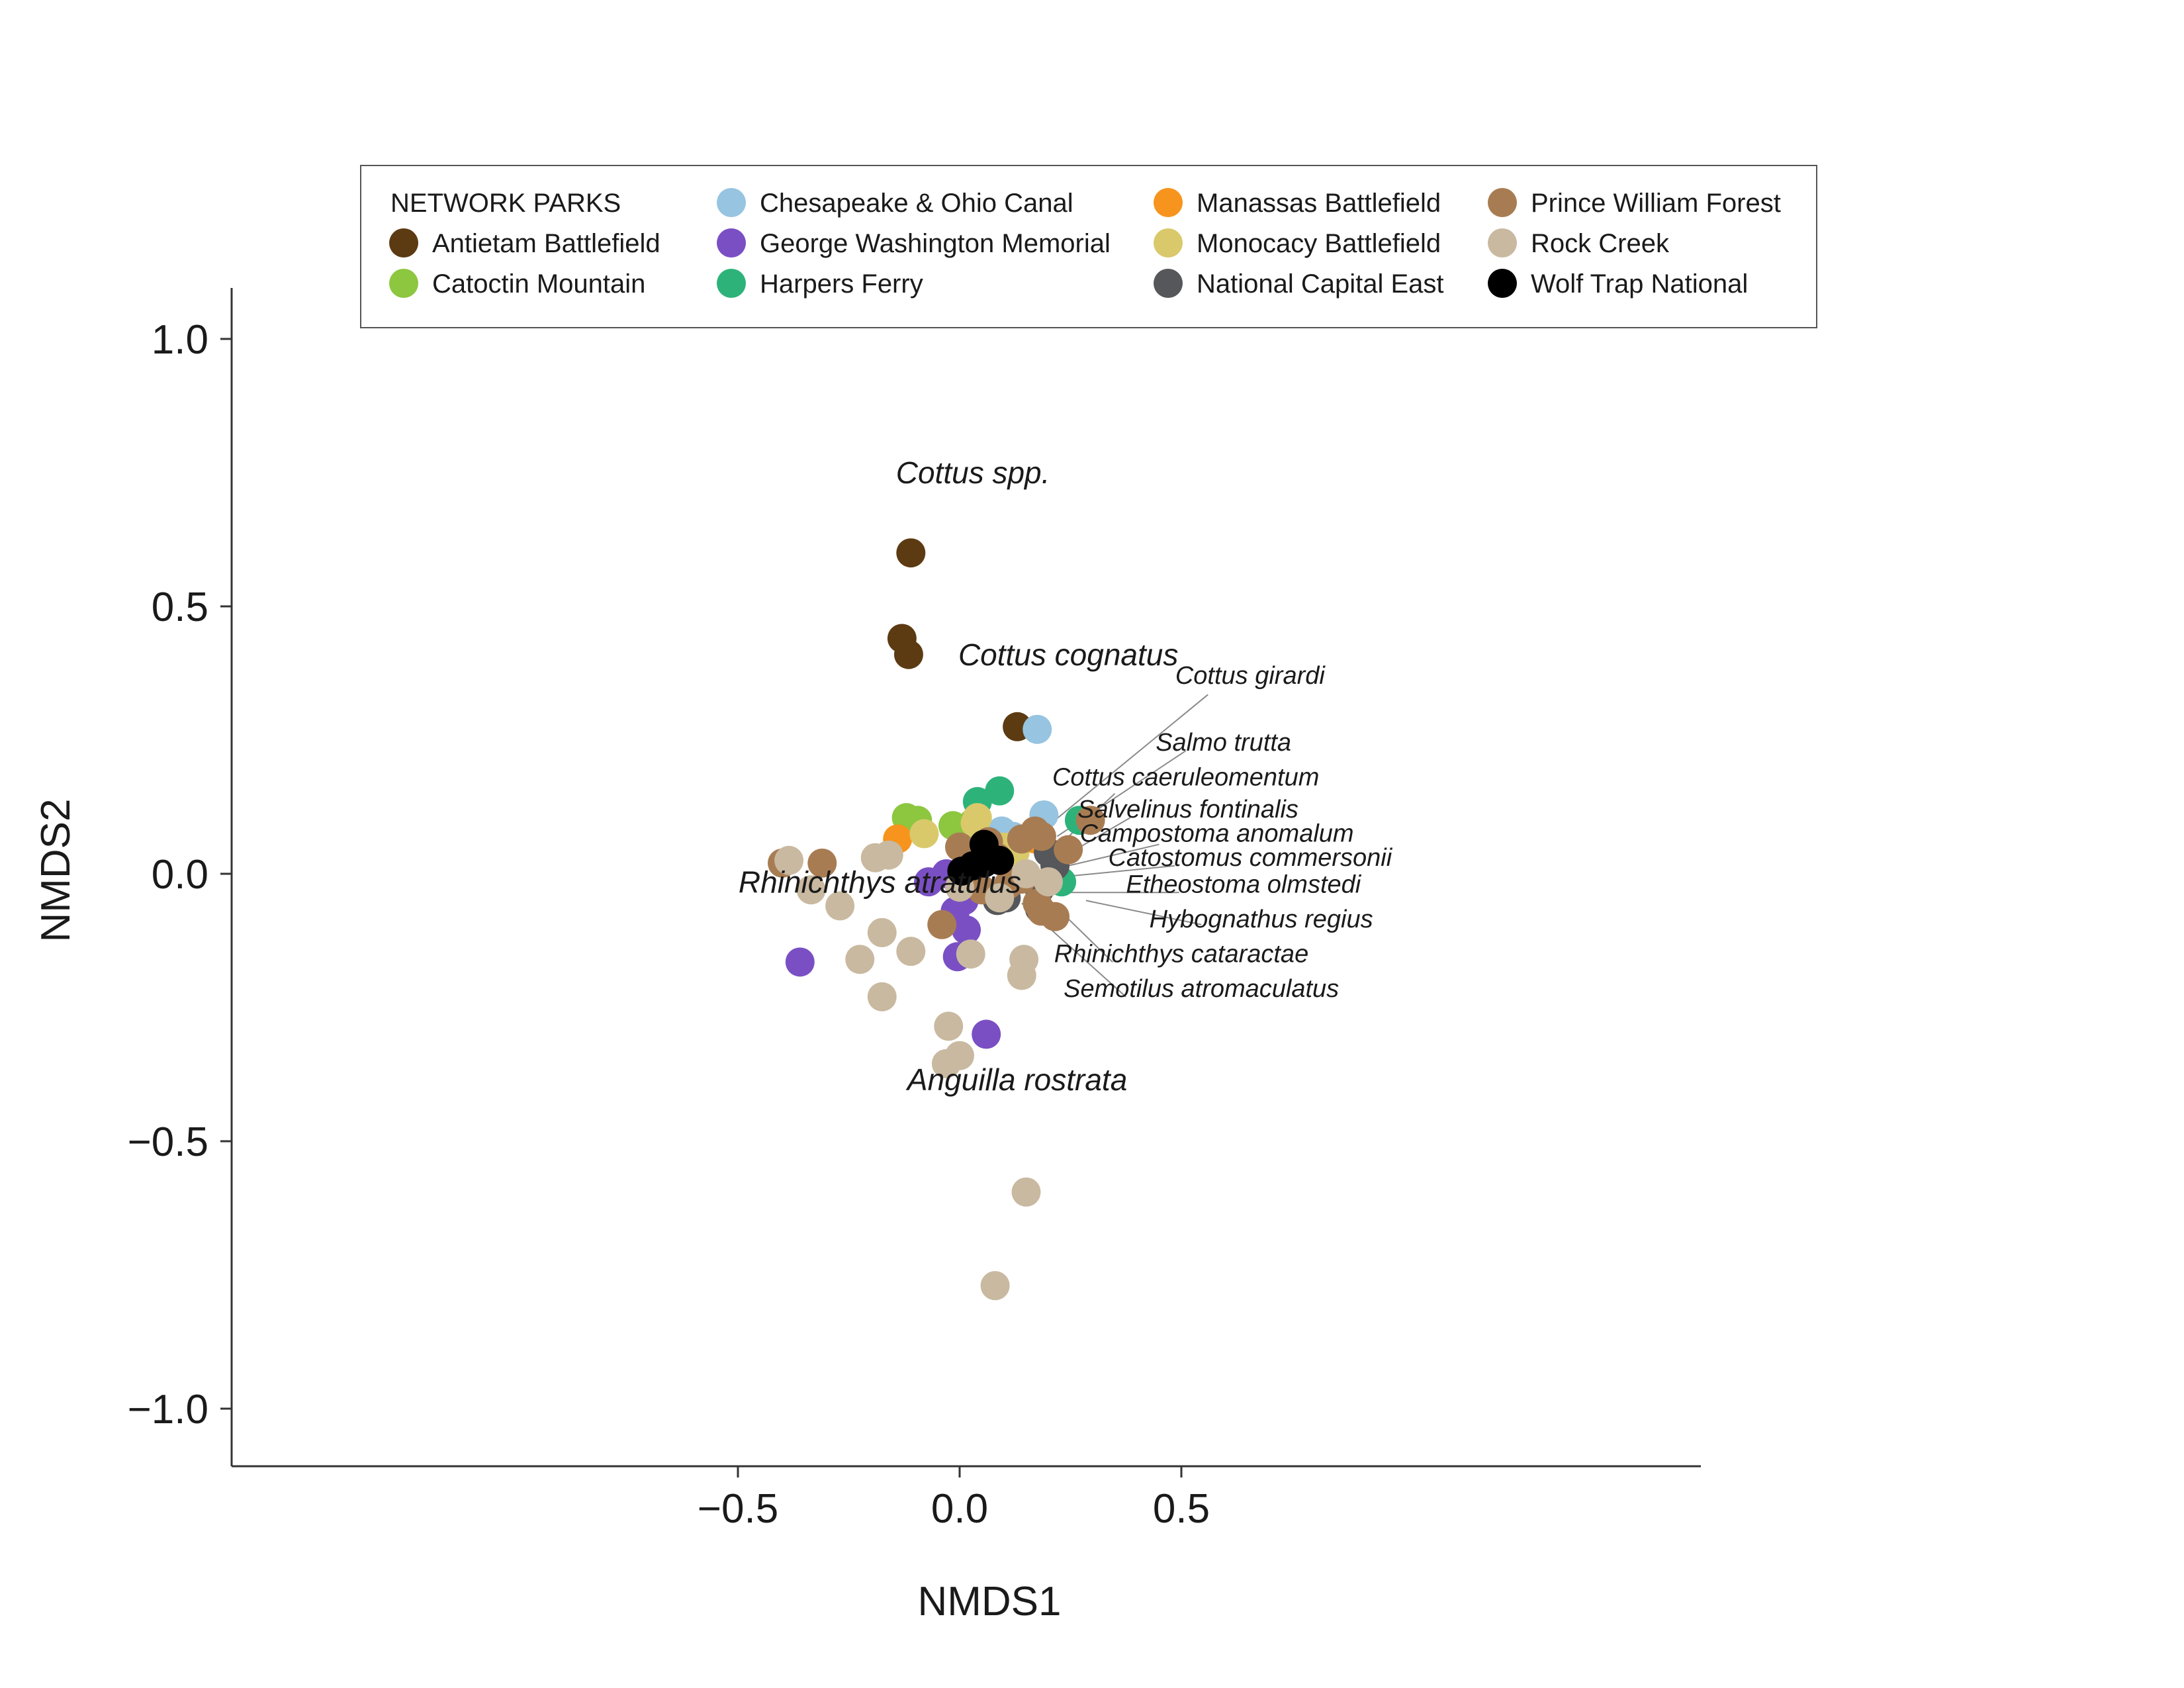 This screenshot has width=2184, height=1688. I want to click on legend-item-national-capital-east: National Capital East, so click(1299, 284).